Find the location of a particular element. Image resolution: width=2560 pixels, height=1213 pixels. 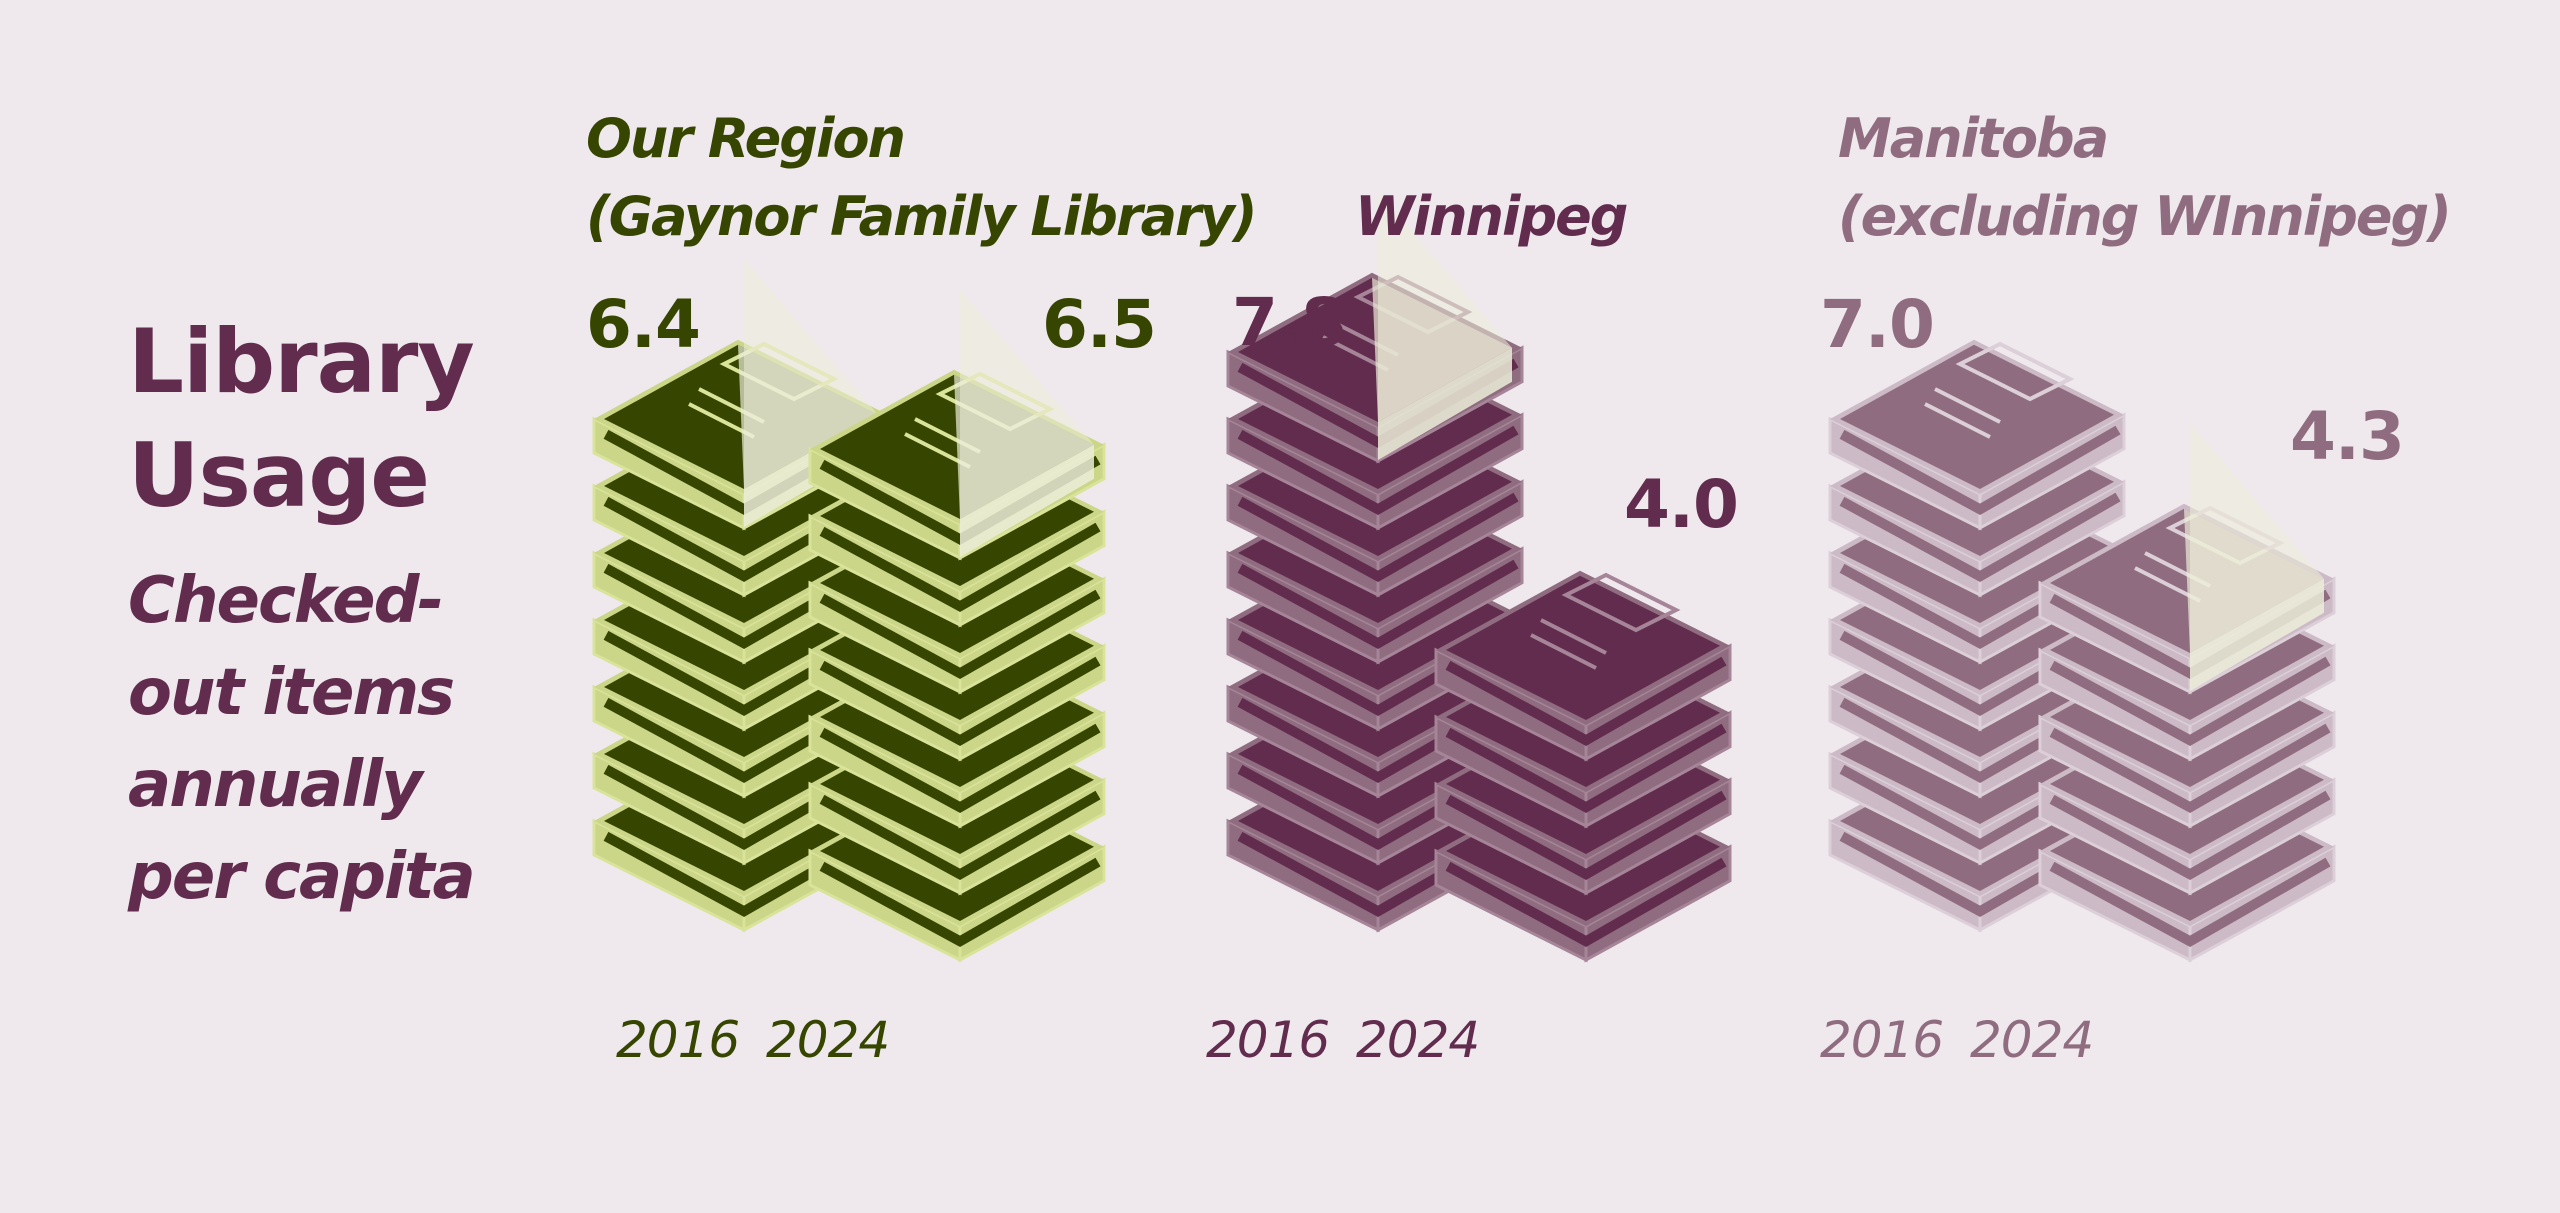

region-label-line-2: (excluding WInnipeg) is located at coordinates (2145, 216).